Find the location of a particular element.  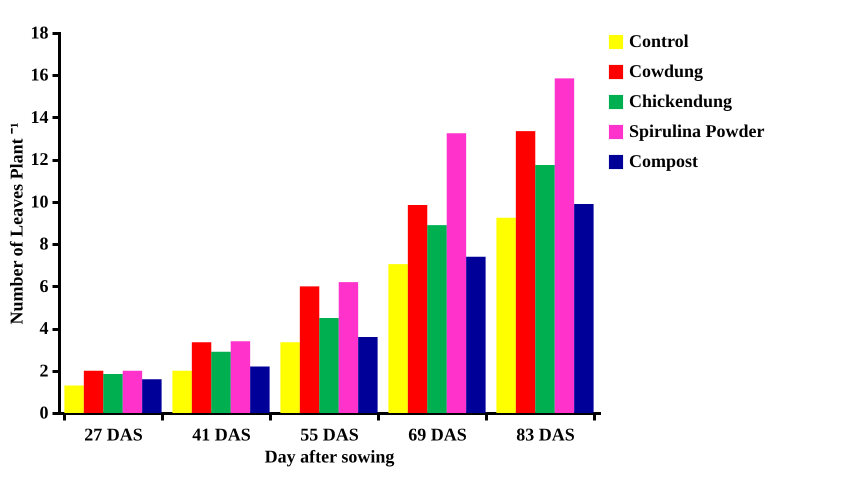

x-tick-label: 41 DAS is located at coordinates (221, 434).